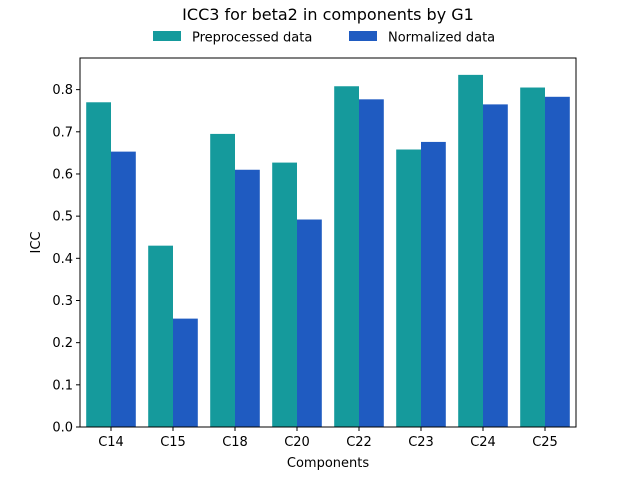 The height and width of the screenshot is (480, 640). I want to click on y-tick-label: 0.2, so click(62, 343).